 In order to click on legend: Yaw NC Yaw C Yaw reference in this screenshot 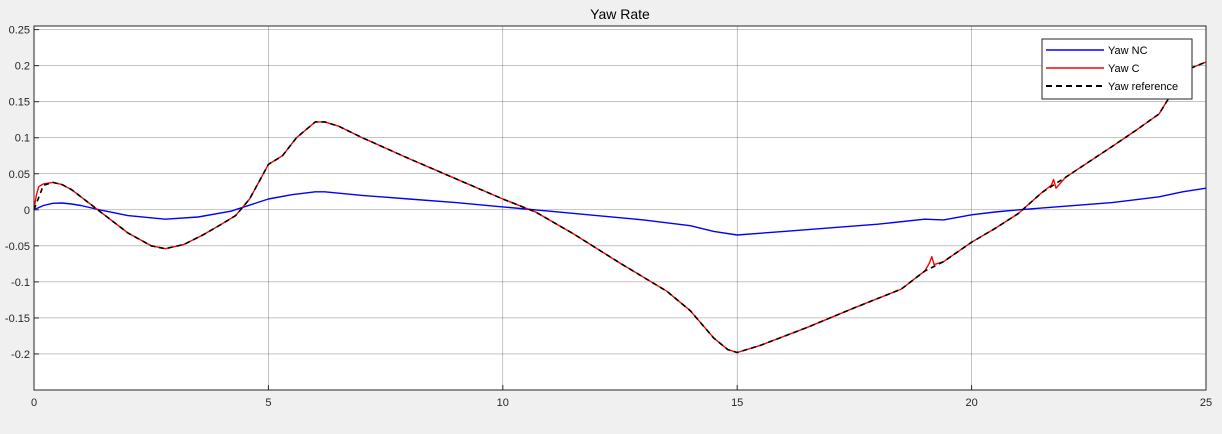, I will do `click(1117, 69)`.